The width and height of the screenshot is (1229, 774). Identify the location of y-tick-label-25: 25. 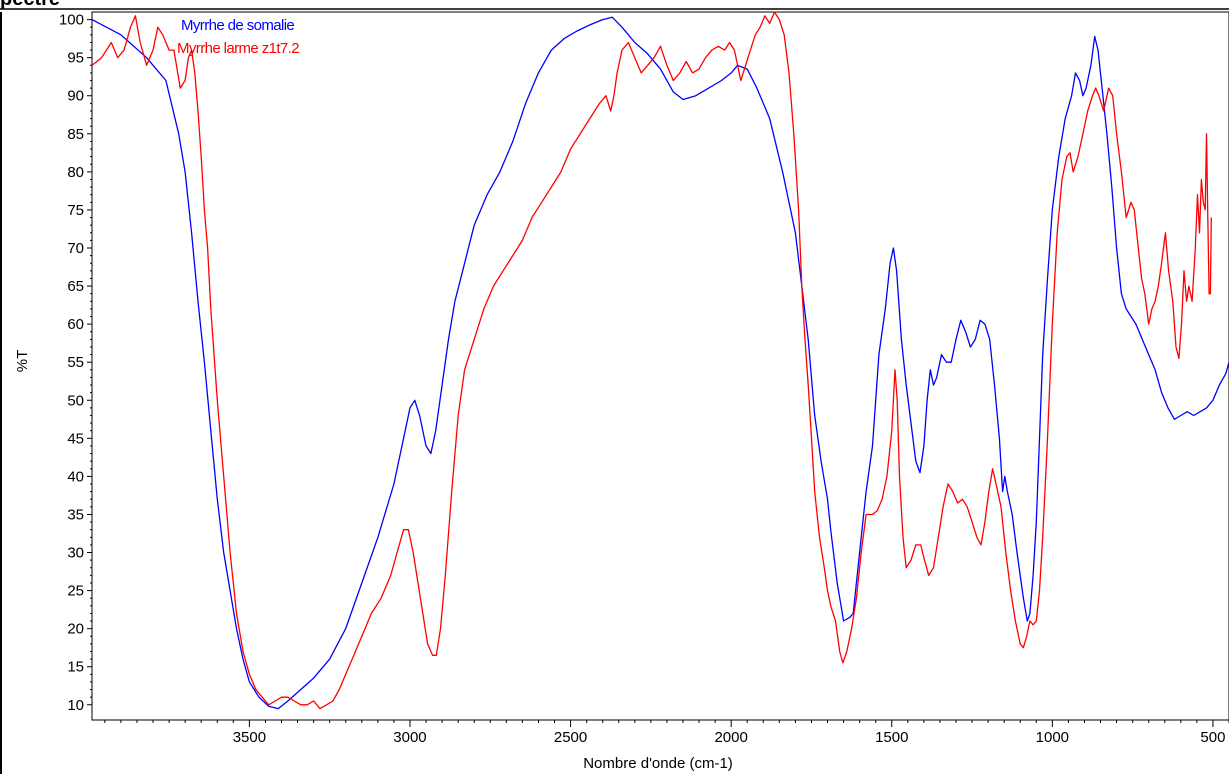
(75, 591).